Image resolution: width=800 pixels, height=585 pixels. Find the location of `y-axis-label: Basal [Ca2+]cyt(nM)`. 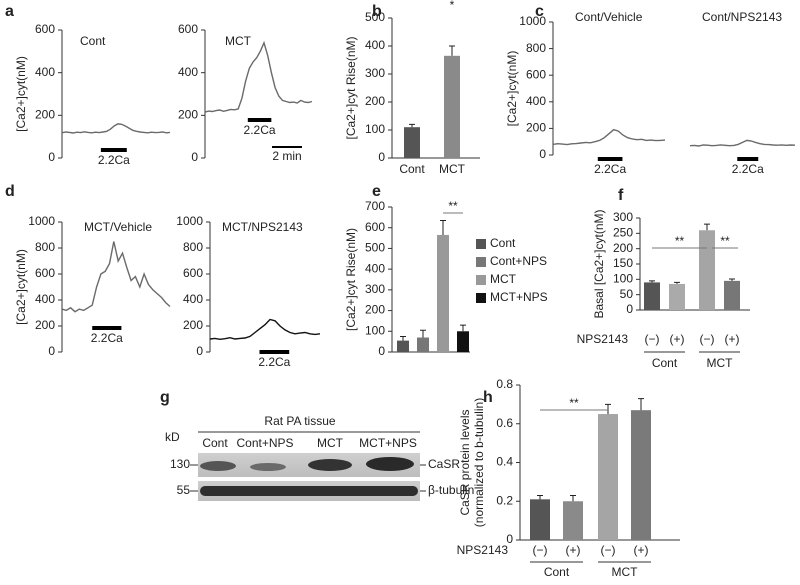

y-axis-label: Basal [Ca2+]cyt(nM) is located at coordinates (599, 263).